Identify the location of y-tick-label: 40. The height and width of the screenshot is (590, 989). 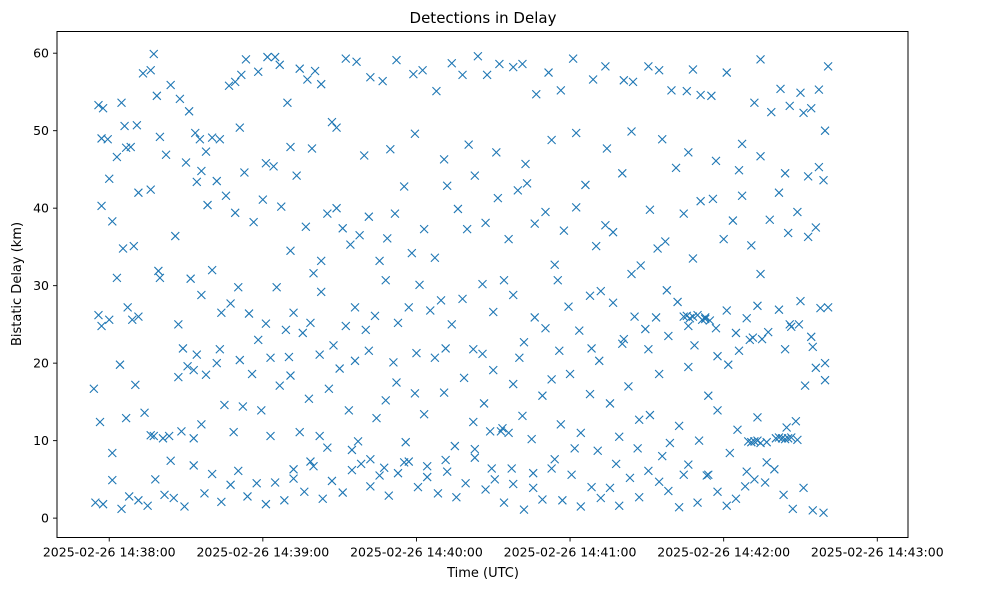
(41, 208).